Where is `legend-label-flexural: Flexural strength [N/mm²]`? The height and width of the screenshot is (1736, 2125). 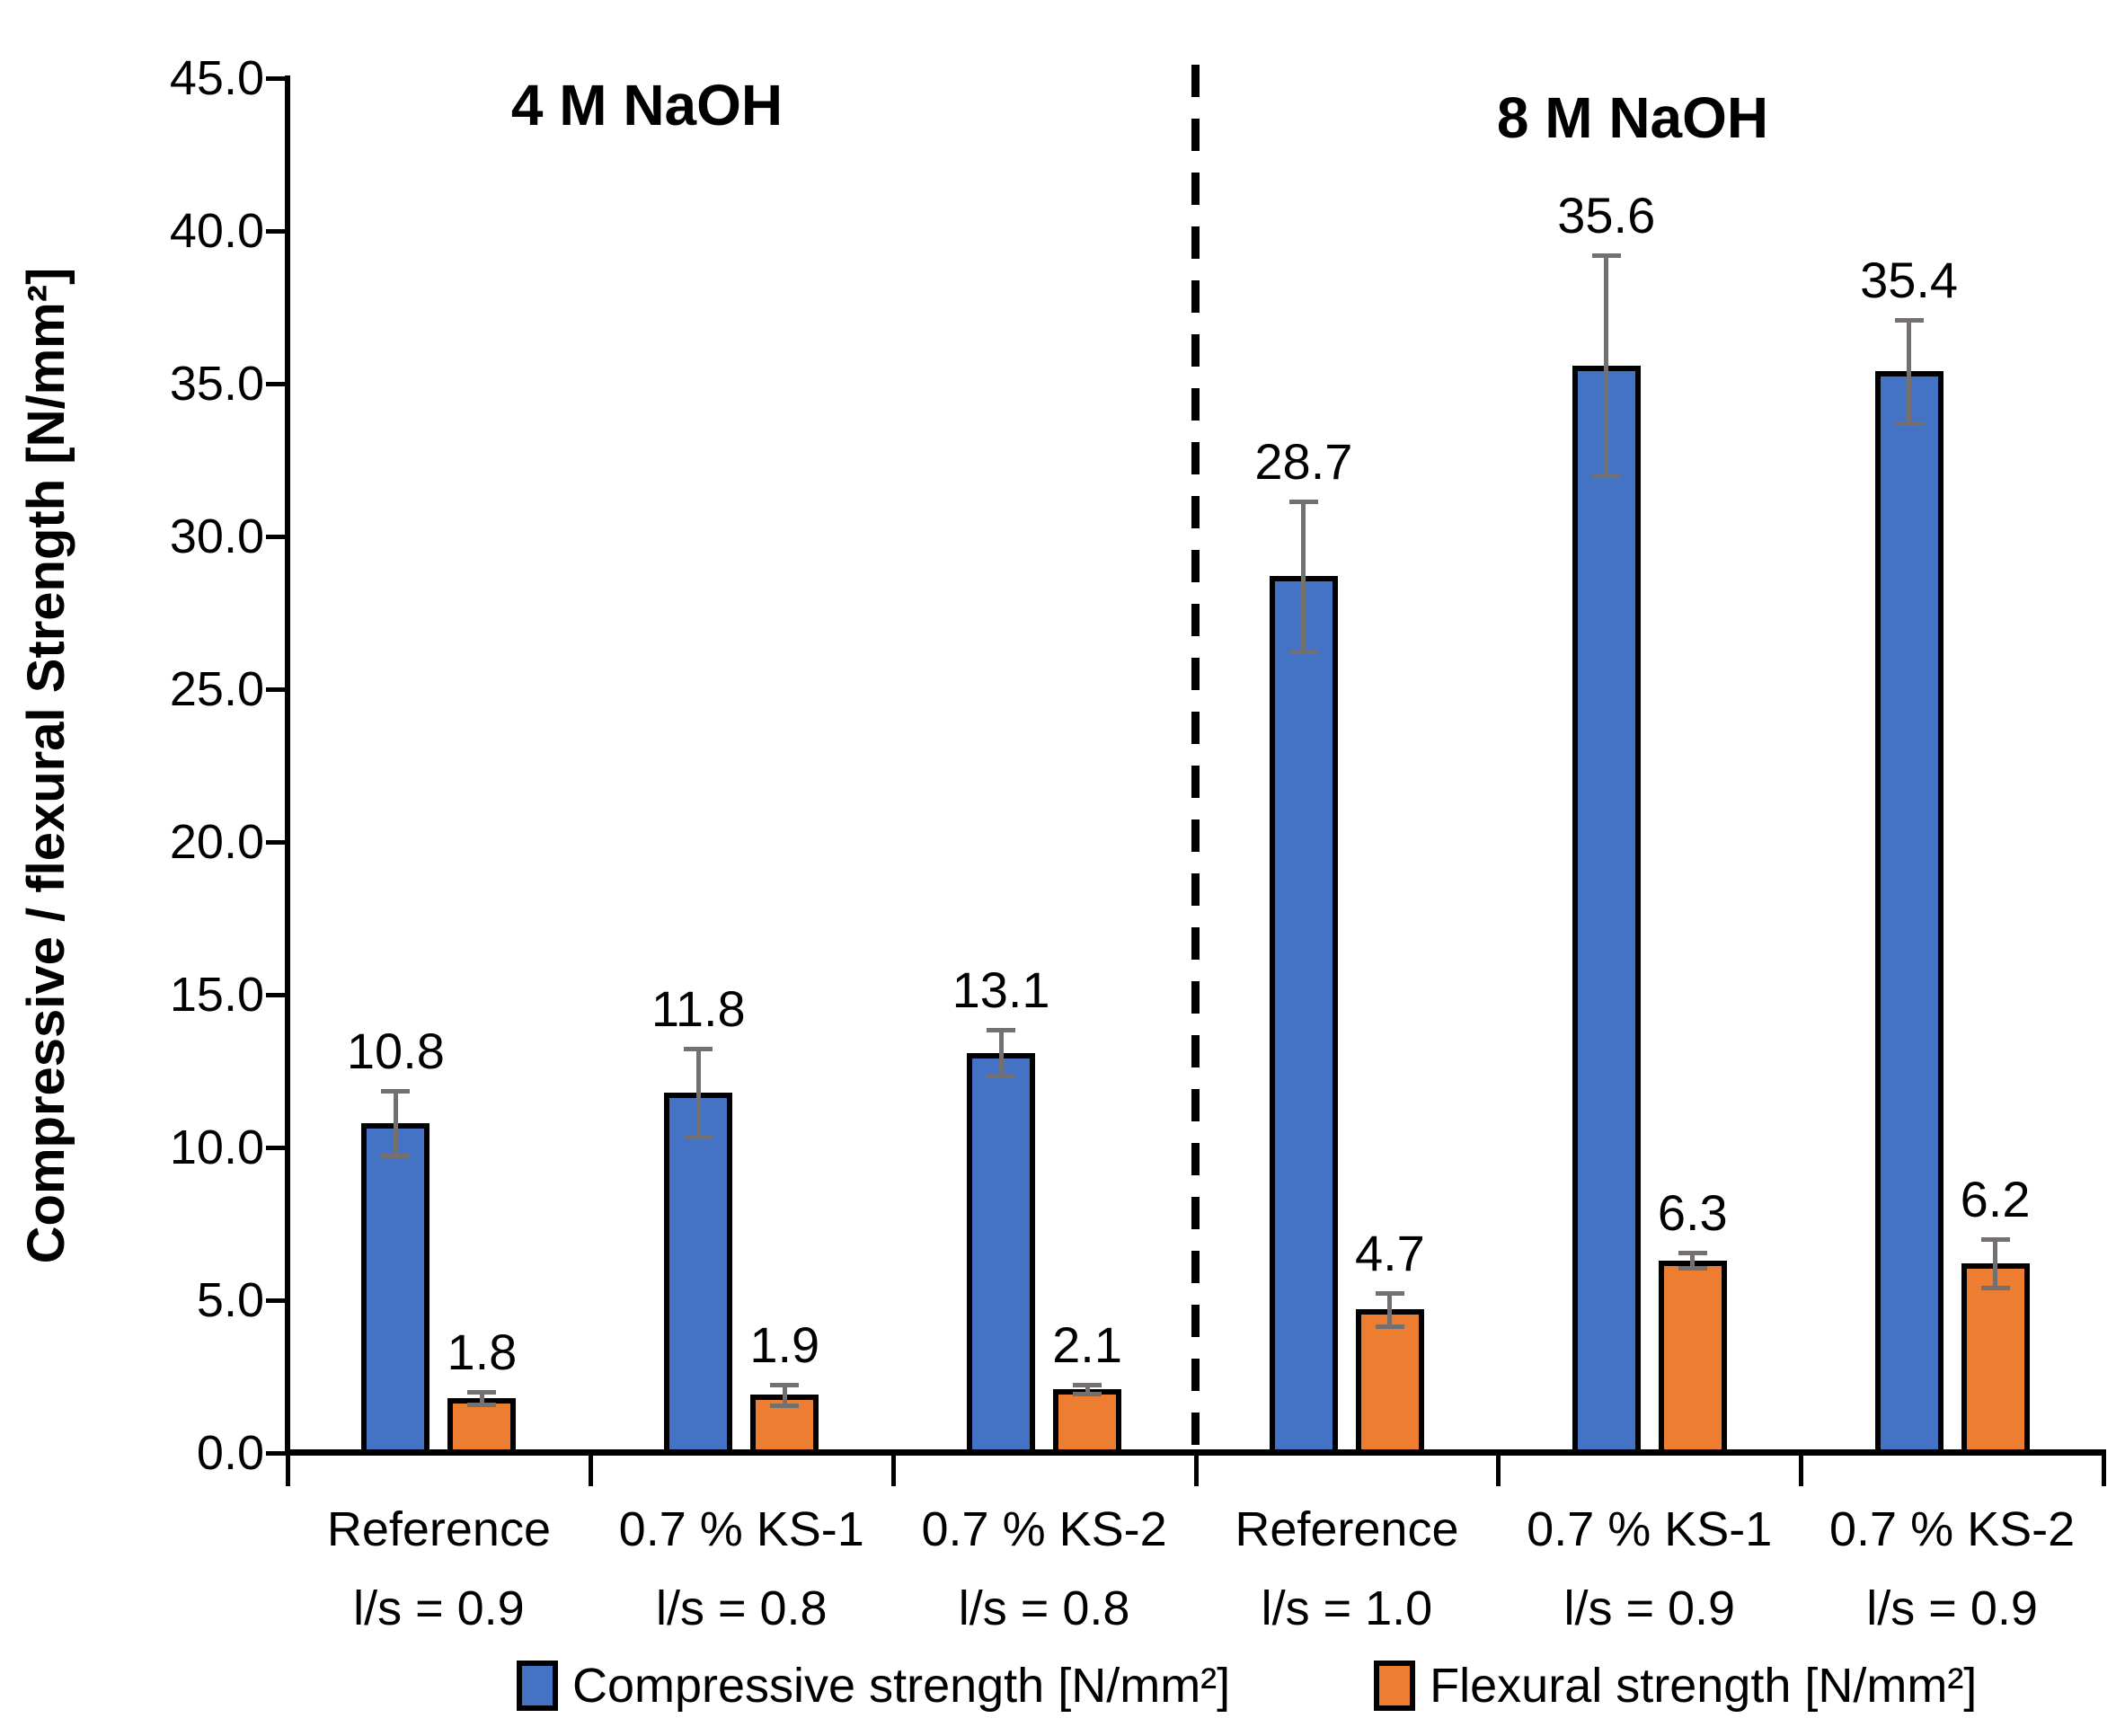 legend-label-flexural: Flexural strength [N/mm²] is located at coordinates (1704, 1686).